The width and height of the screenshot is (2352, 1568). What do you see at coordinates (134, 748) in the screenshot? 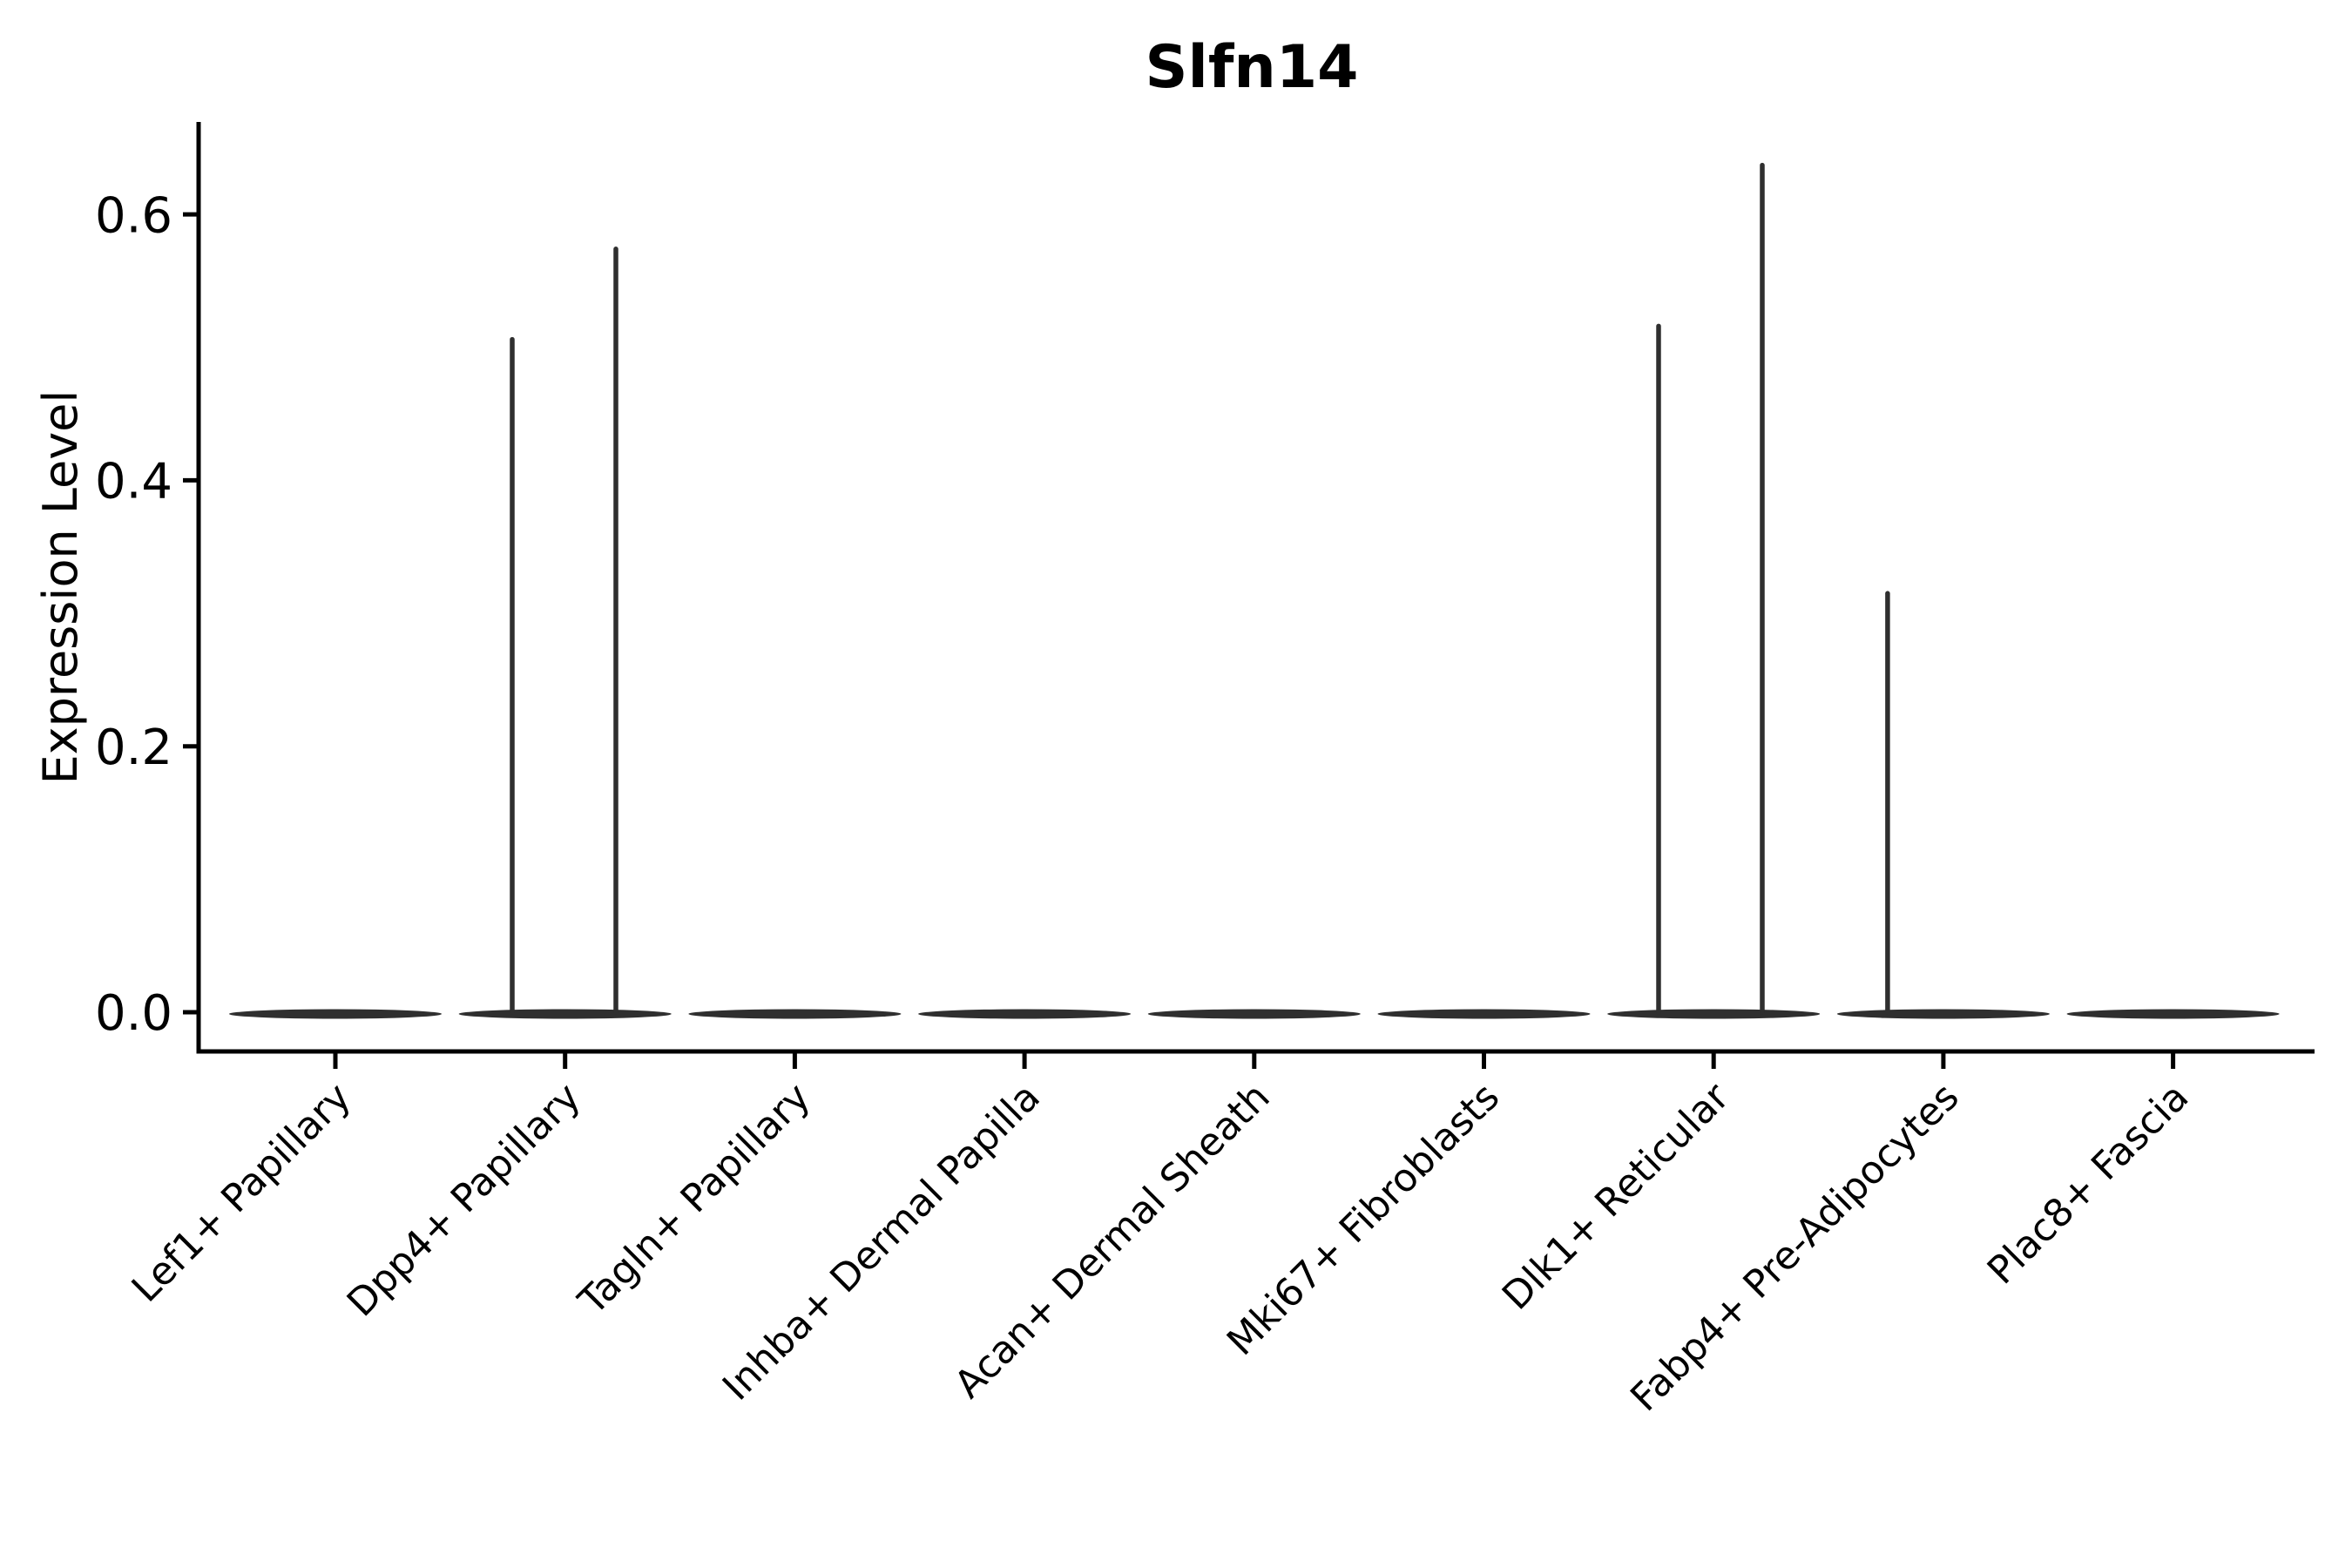
I see `y-tick-label: 0.2` at bounding box center [134, 748].